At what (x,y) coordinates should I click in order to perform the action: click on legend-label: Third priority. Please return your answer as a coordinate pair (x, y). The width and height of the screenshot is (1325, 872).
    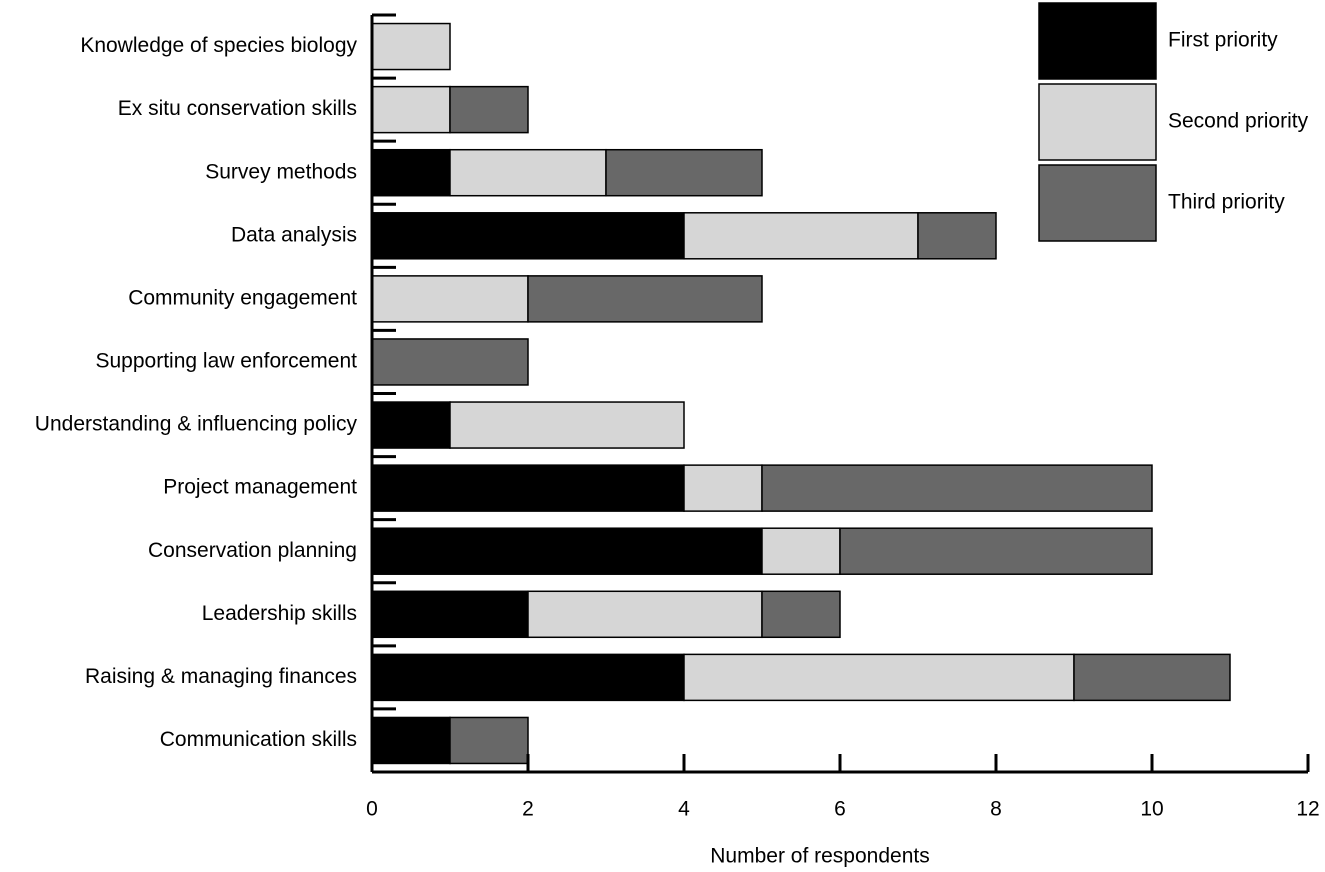
    Looking at the image, I should click on (1226, 202).